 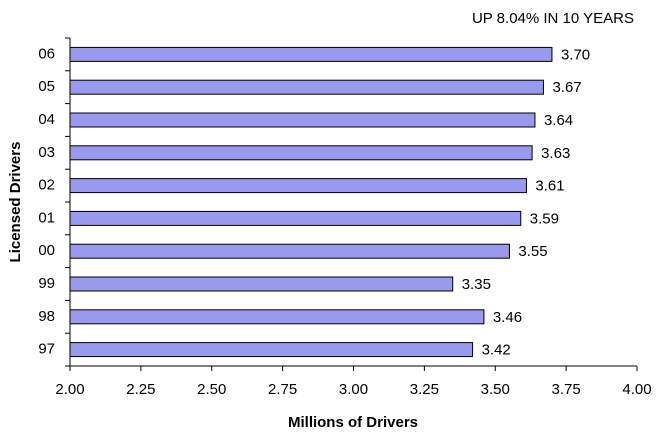 I want to click on y-tick-label: 06, so click(x=46, y=53).